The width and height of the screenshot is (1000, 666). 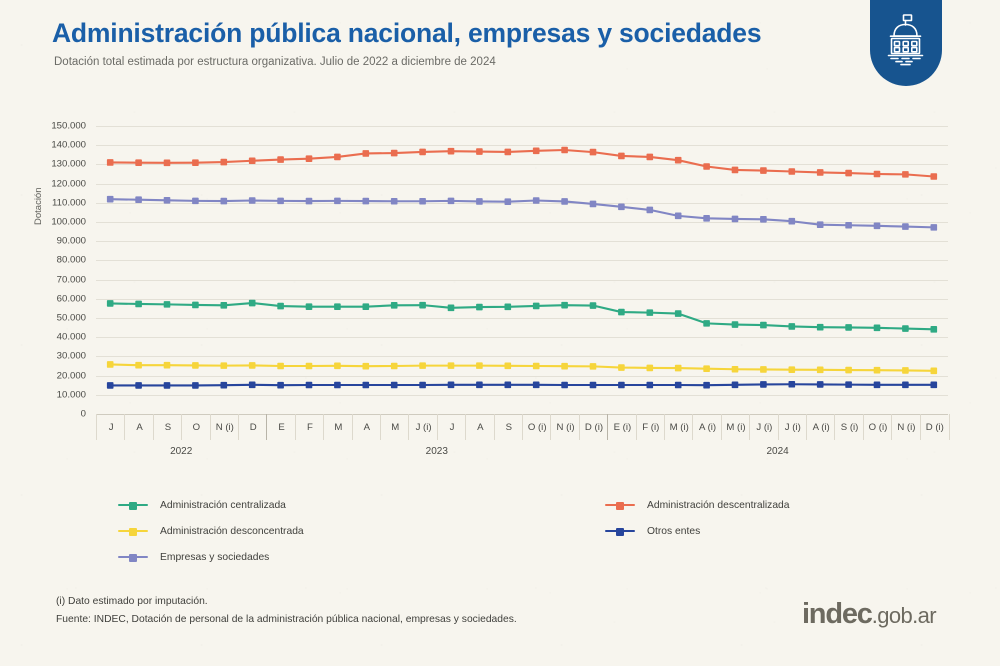 I want to click on indec-wordmark: indec.gob.ar, so click(x=869, y=614).